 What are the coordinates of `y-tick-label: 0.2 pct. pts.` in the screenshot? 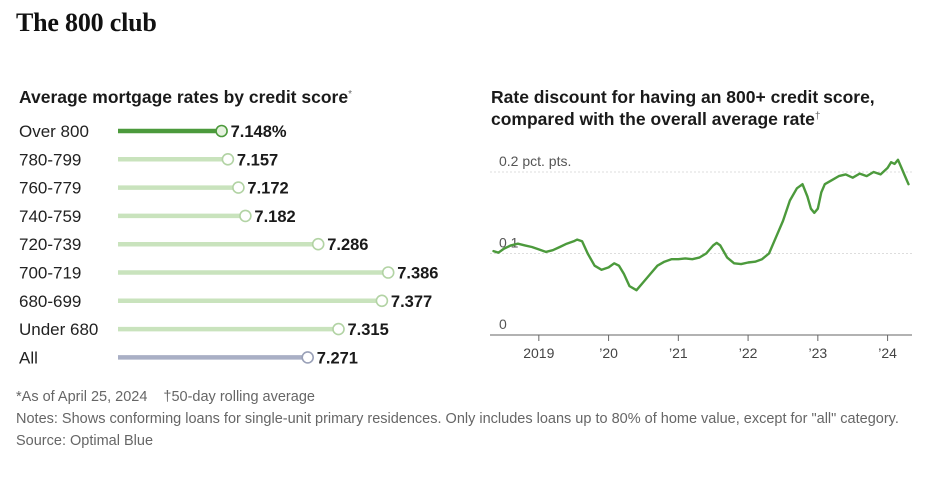 It's located at (535, 161).